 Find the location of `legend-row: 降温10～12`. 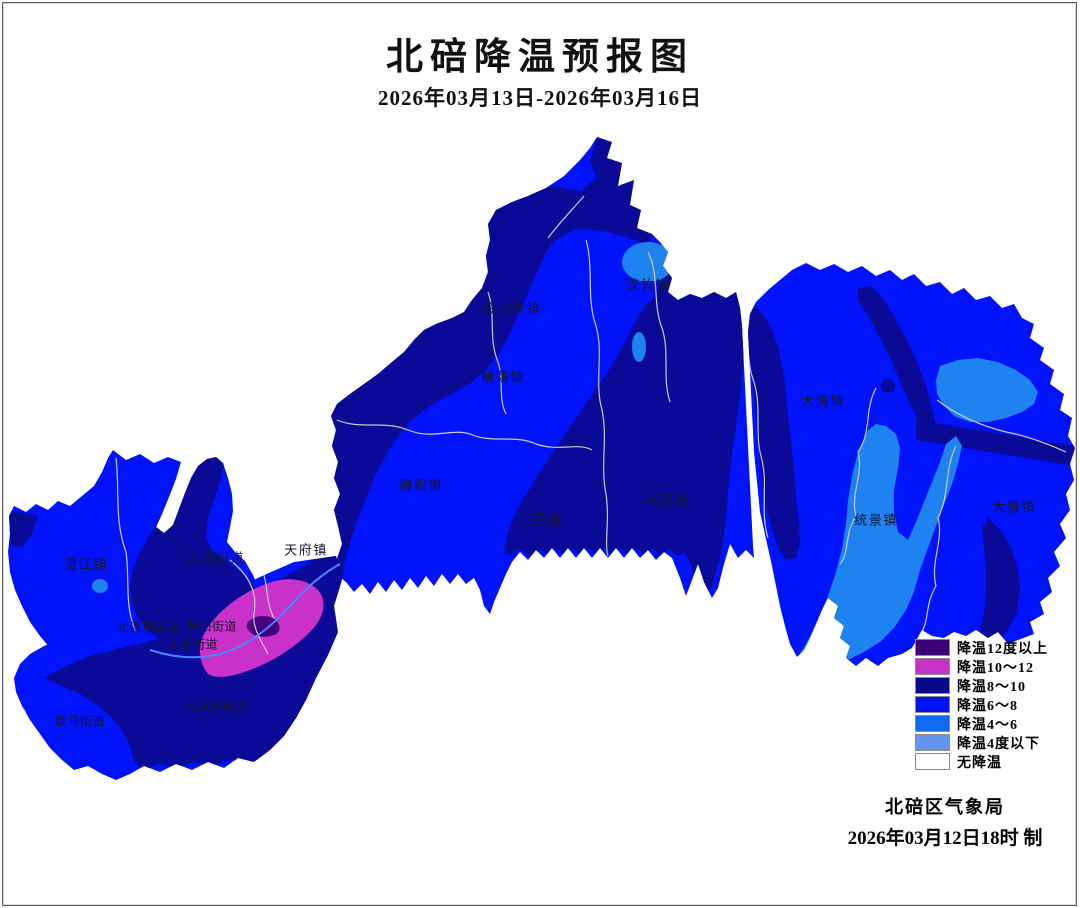

legend-row: 降温10～12 is located at coordinates (981, 666).